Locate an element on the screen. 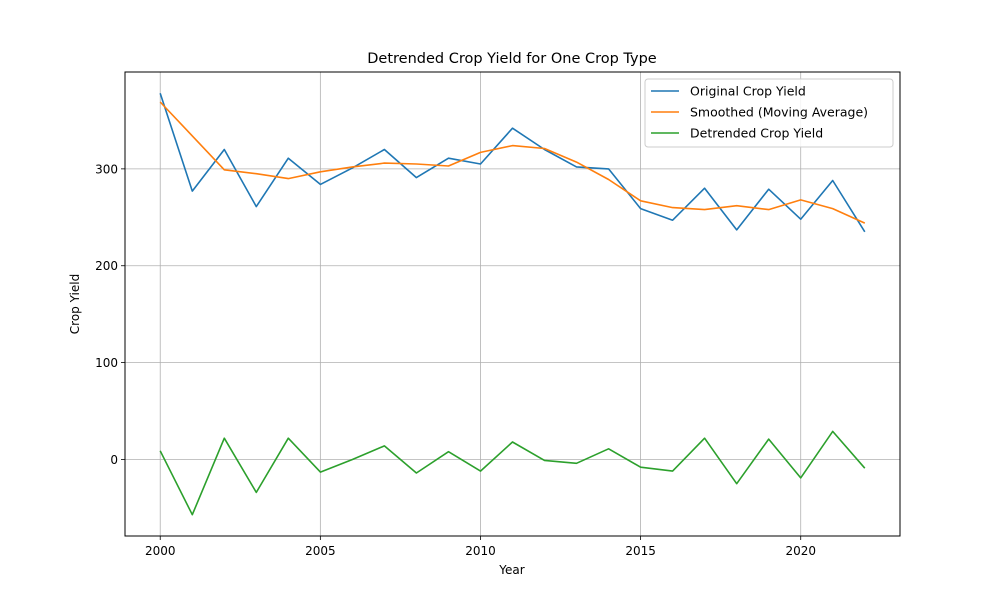 The image size is (1000, 600). x-tick-label: 2000 is located at coordinates (160, 551).